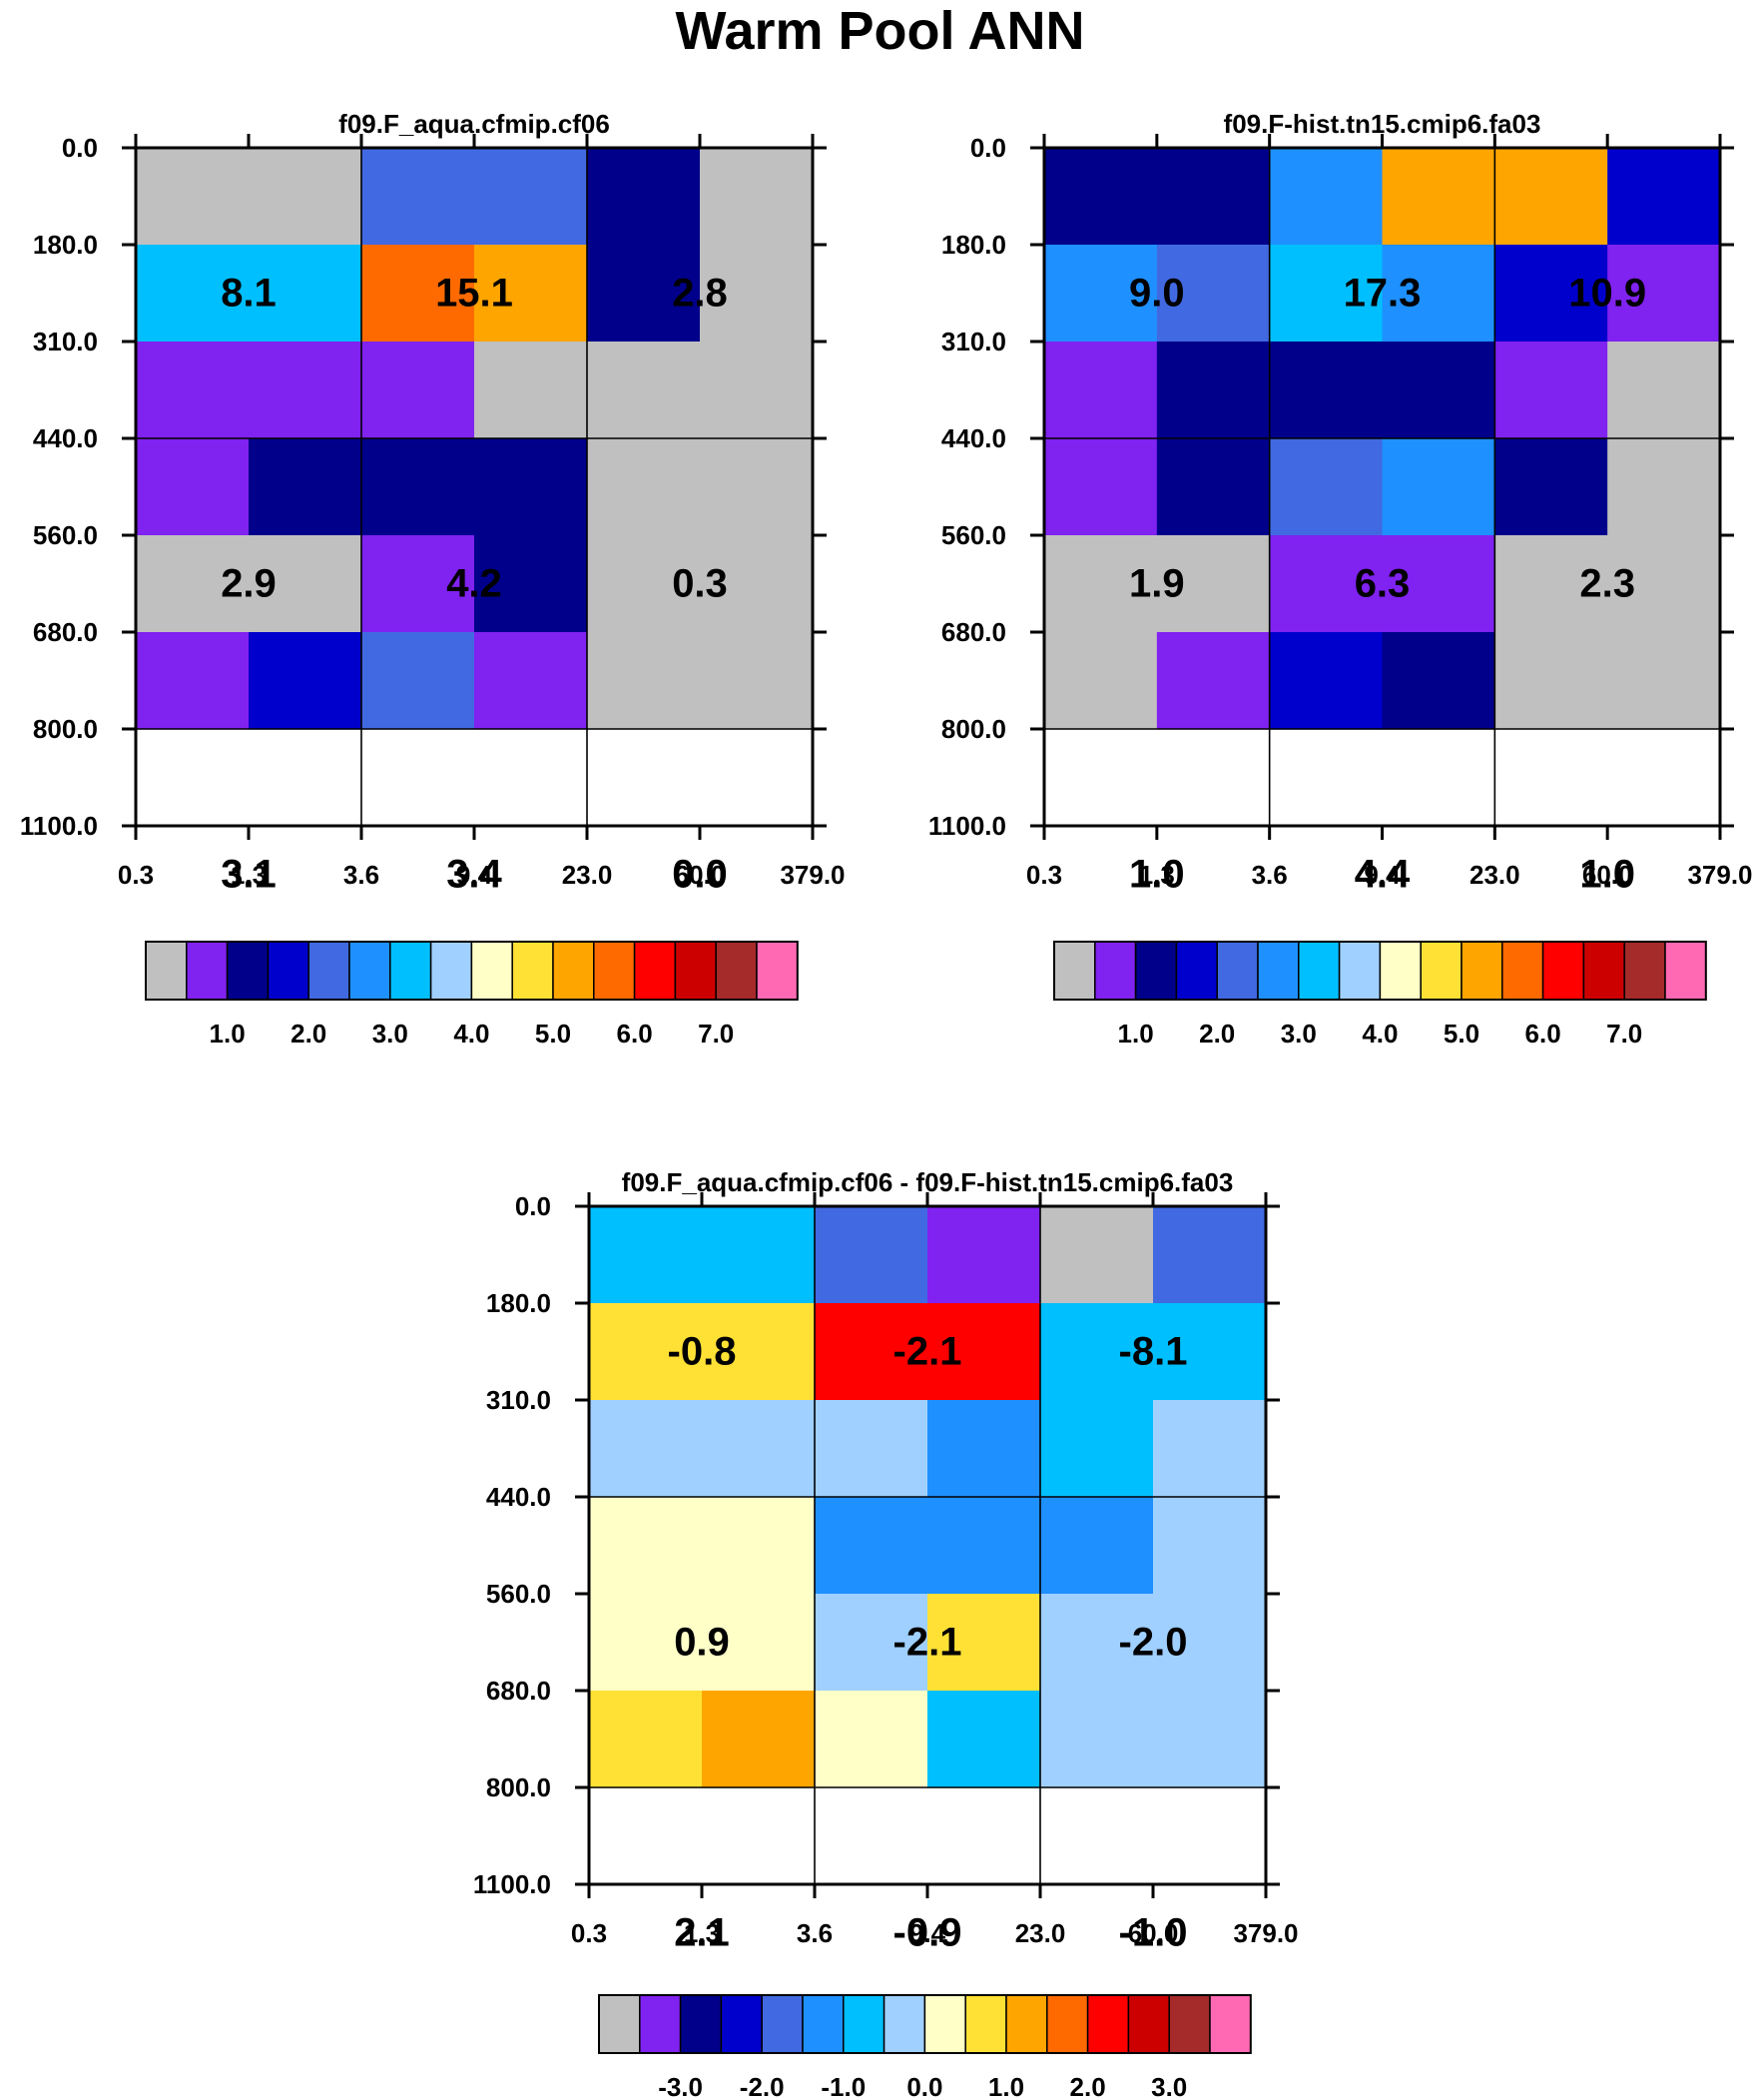 This screenshot has height=2100, width=1760. Describe the element at coordinates (1169, 2086) in the screenshot. I see `colorbar-label: 3.0` at that location.